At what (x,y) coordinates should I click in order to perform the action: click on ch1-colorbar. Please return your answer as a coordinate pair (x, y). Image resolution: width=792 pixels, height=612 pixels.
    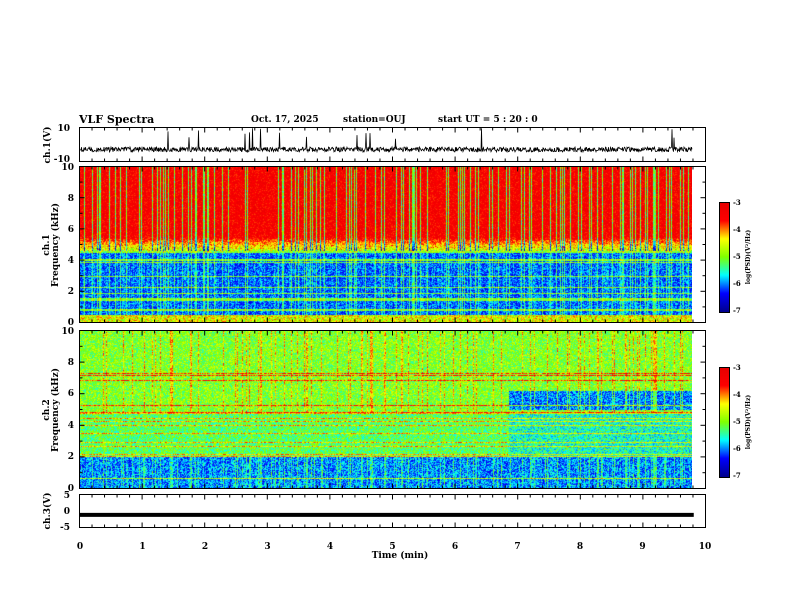
    Looking at the image, I should click on (724, 257).